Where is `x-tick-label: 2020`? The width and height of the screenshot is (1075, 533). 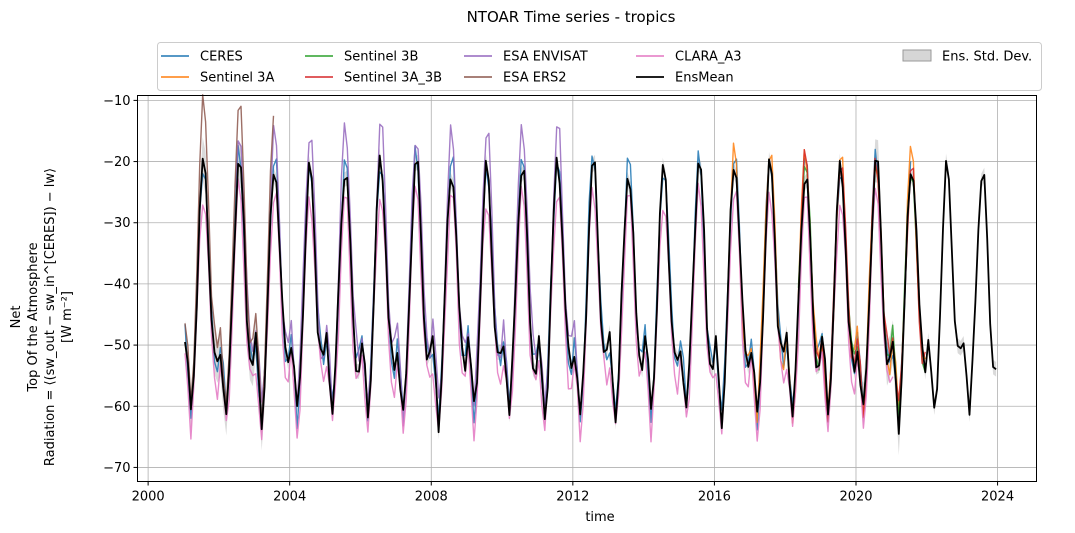
x-tick-label: 2020 is located at coordinates (855, 497).